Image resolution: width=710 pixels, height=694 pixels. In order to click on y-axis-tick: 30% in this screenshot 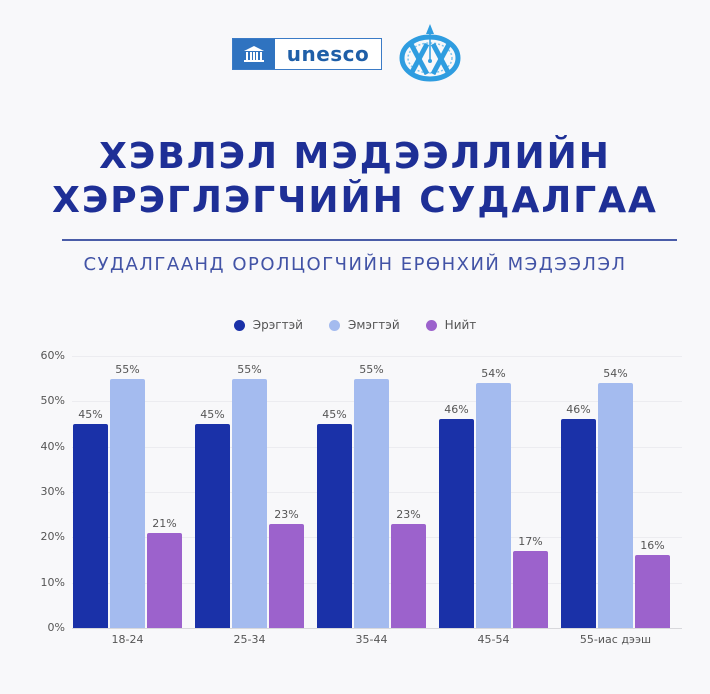, I will do `click(52, 491)`.